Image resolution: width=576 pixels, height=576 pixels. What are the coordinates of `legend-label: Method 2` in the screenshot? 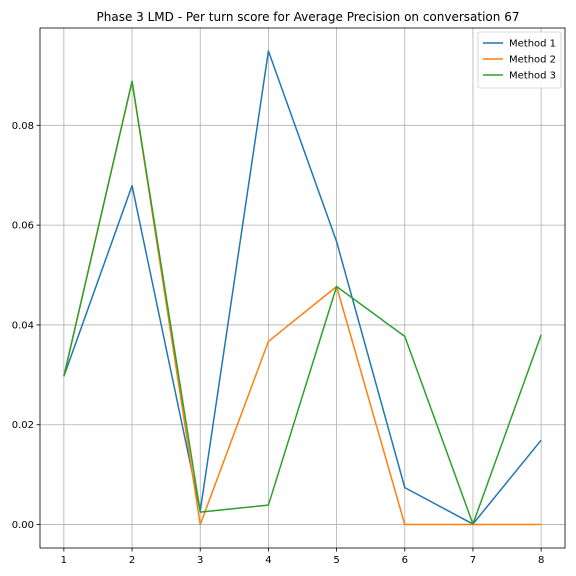 It's located at (532, 60).